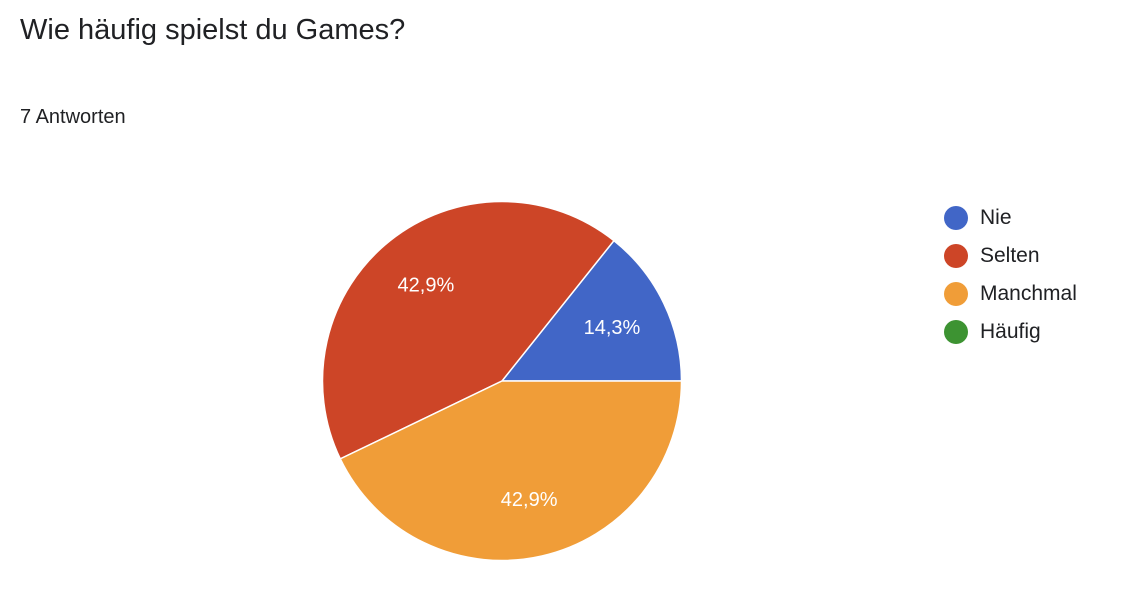  Describe the element at coordinates (73, 117) in the screenshot. I see `response-count: 7 Antworten` at that location.